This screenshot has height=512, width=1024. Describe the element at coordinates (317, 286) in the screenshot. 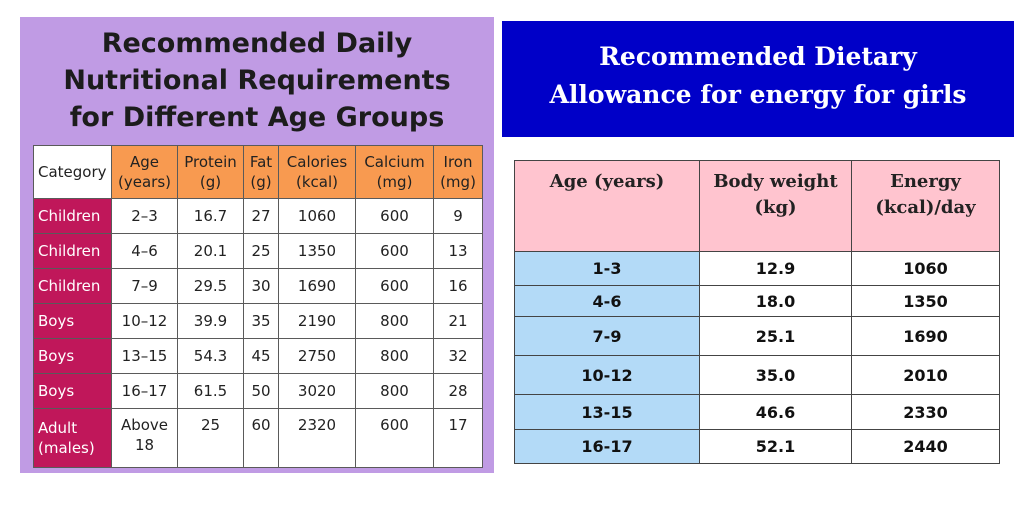

I see `cell-calories: 1690` at that location.